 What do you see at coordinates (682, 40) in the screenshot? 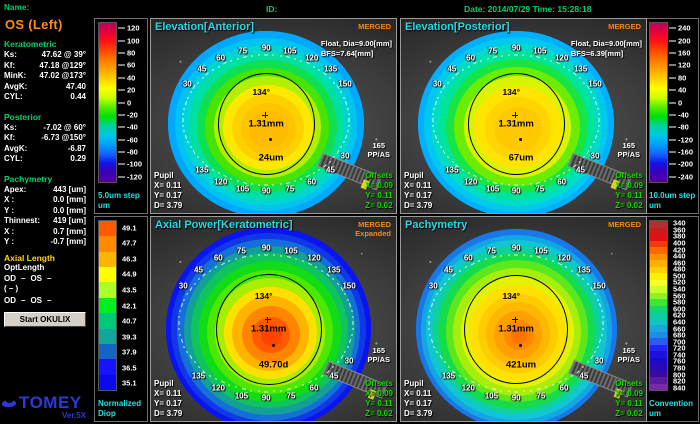
I see `scale-tick: 200` at bounding box center [682, 40].